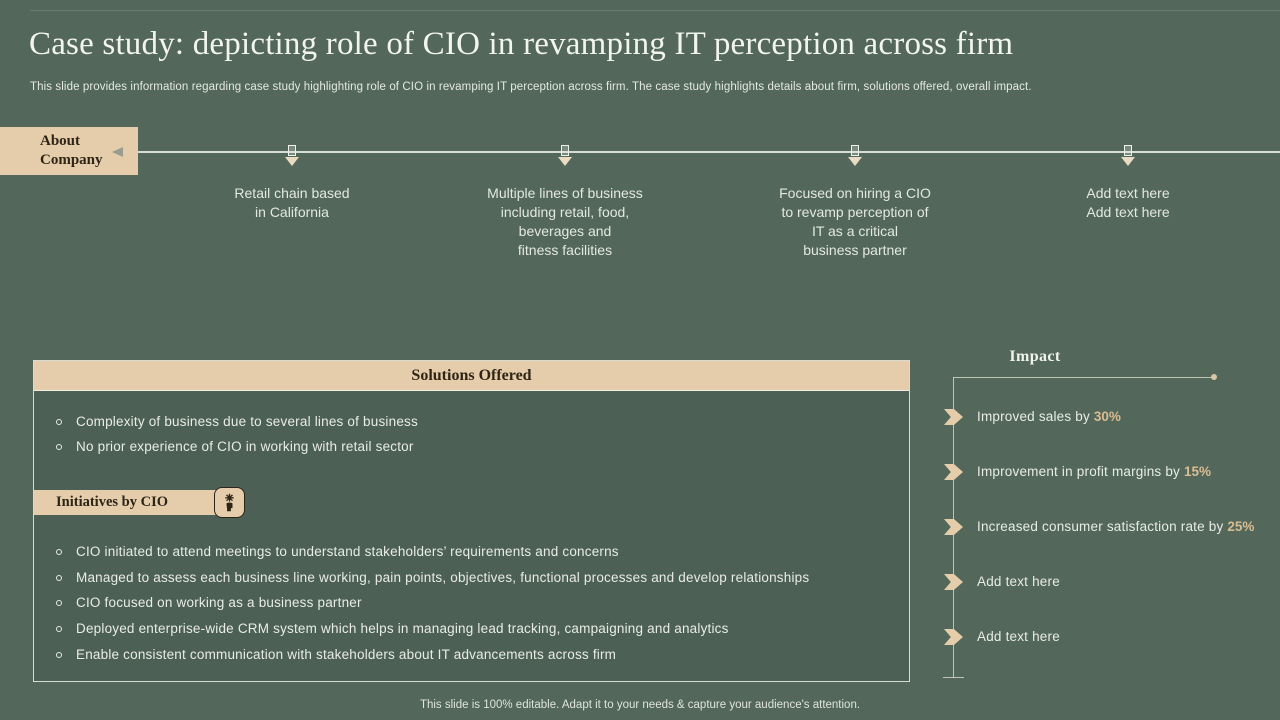 The image size is (1280, 720). What do you see at coordinates (1083, 377) in the screenshot?
I see `impact-horizontal-line` at bounding box center [1083, 377].